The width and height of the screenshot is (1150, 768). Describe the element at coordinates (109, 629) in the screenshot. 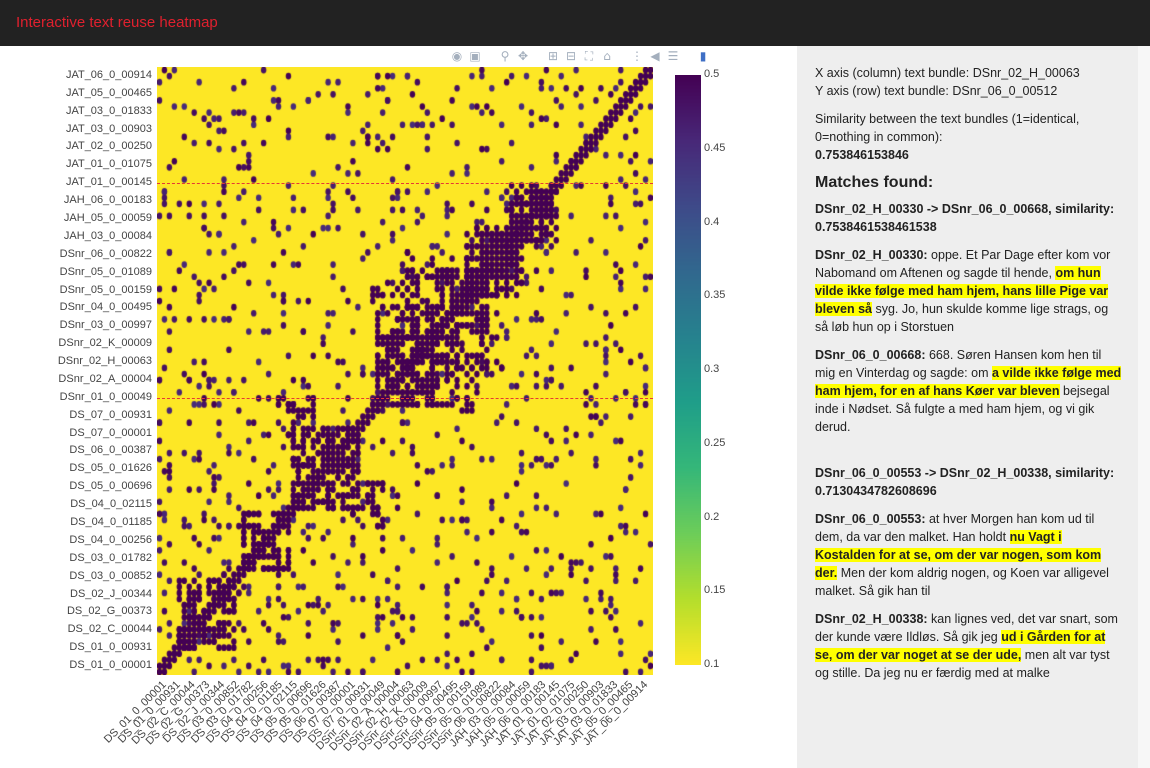

I see `y-tick-label: DS_02_C_00044` at that location.